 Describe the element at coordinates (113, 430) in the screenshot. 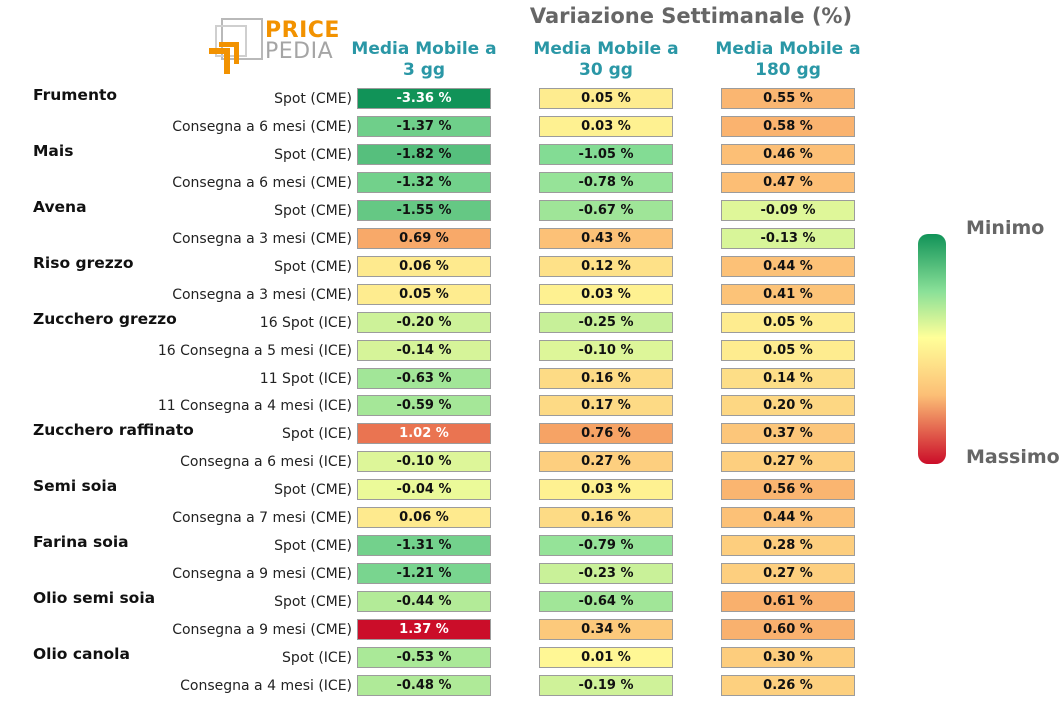

I see `group-label: Zucchero raffinato` at that location.